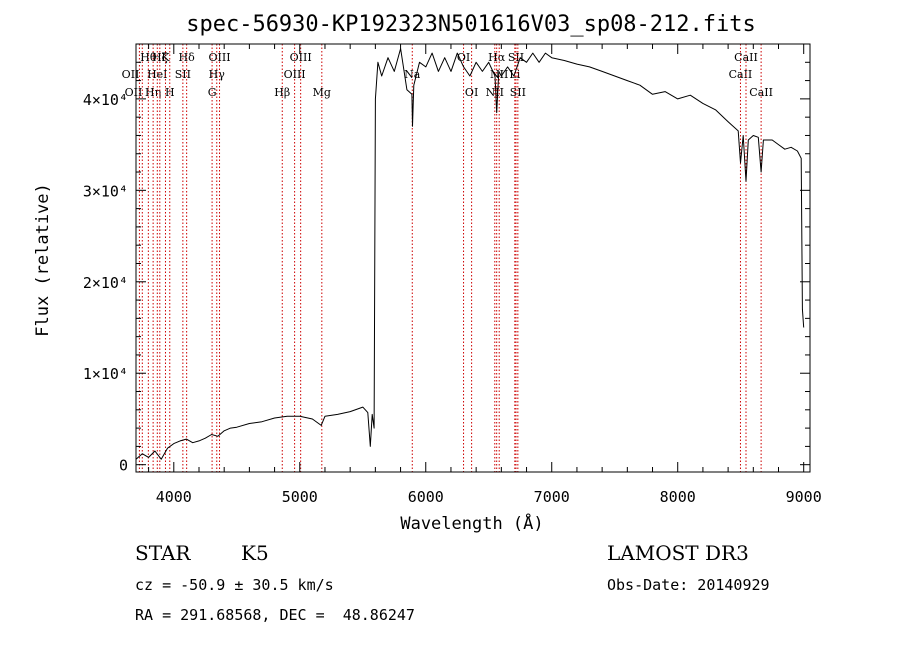 The width and height of the screenshot is (900, 649). What do you see at coordinates (678, 497) in the screenshot?
I see `x-tick-label-8000: 8000` at bounding box center [678, 497].